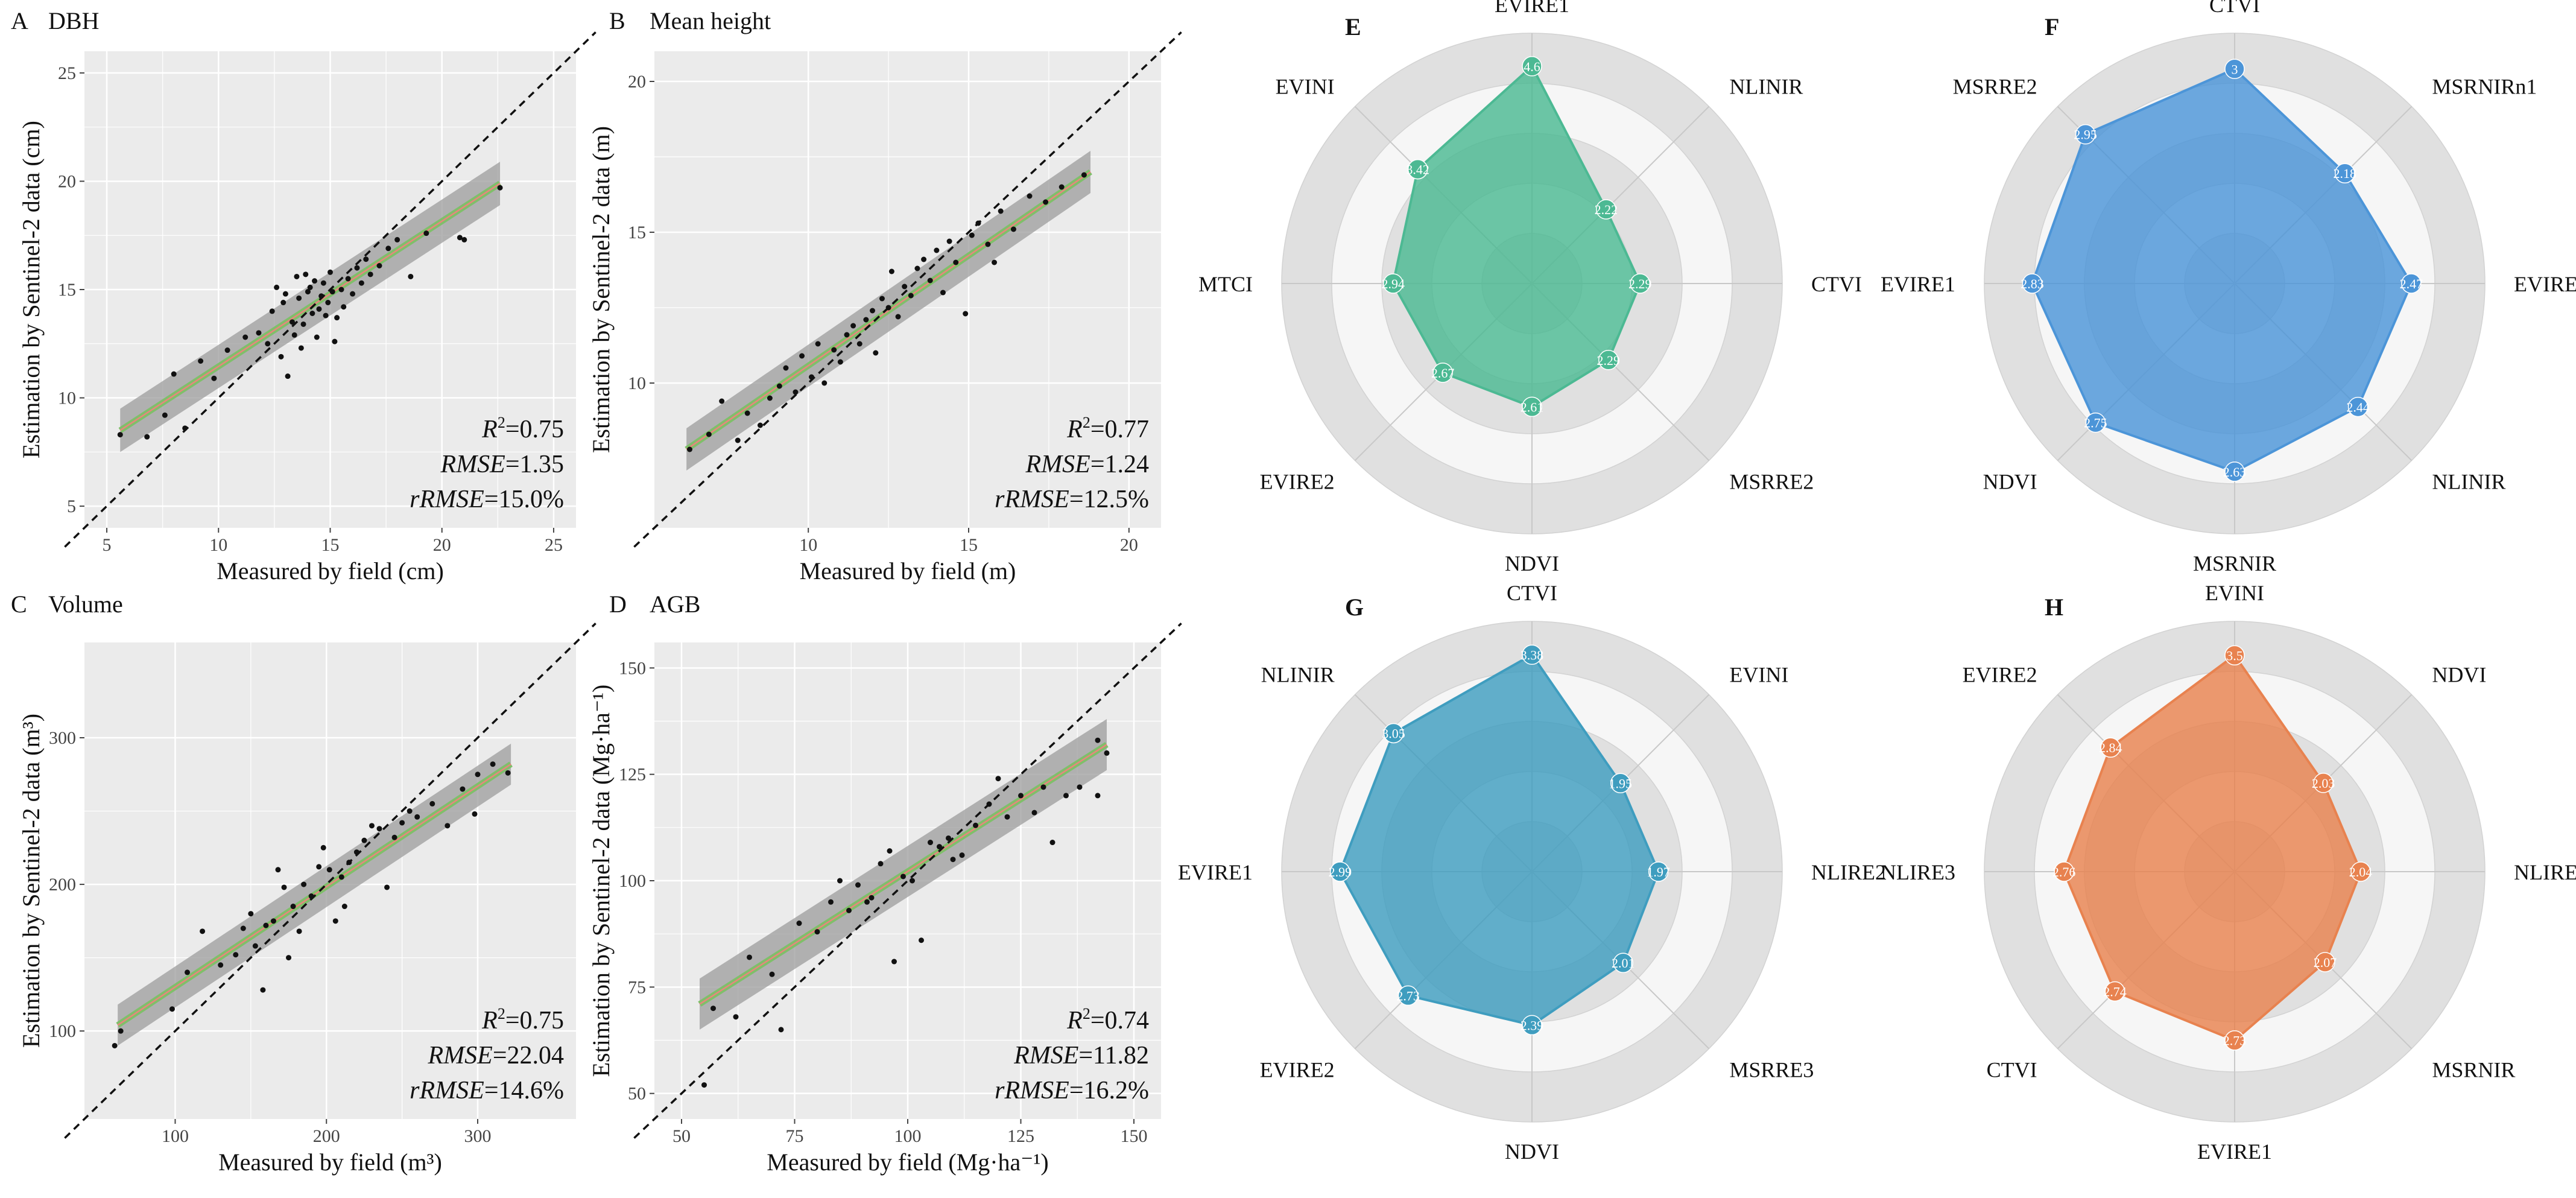  Describe the element at coordinates (330, 571) in the screenshot. I see `x-axis-label: Measured by field (cm)` at that location.